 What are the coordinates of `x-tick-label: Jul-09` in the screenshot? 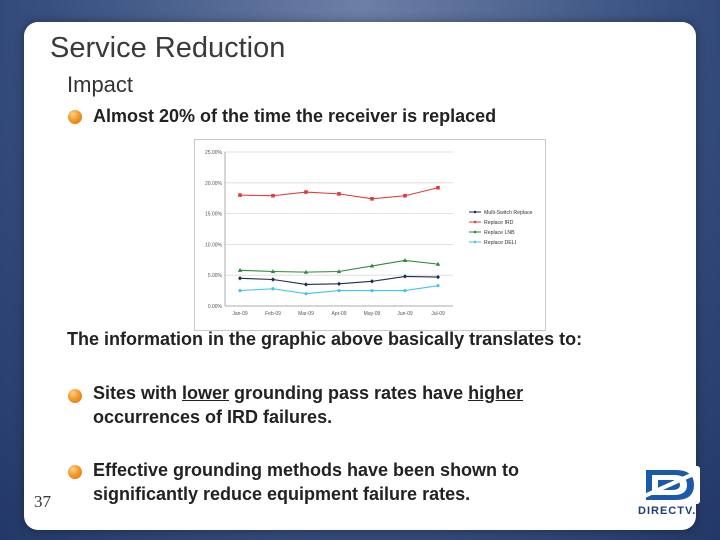 It's located at (438, 314).